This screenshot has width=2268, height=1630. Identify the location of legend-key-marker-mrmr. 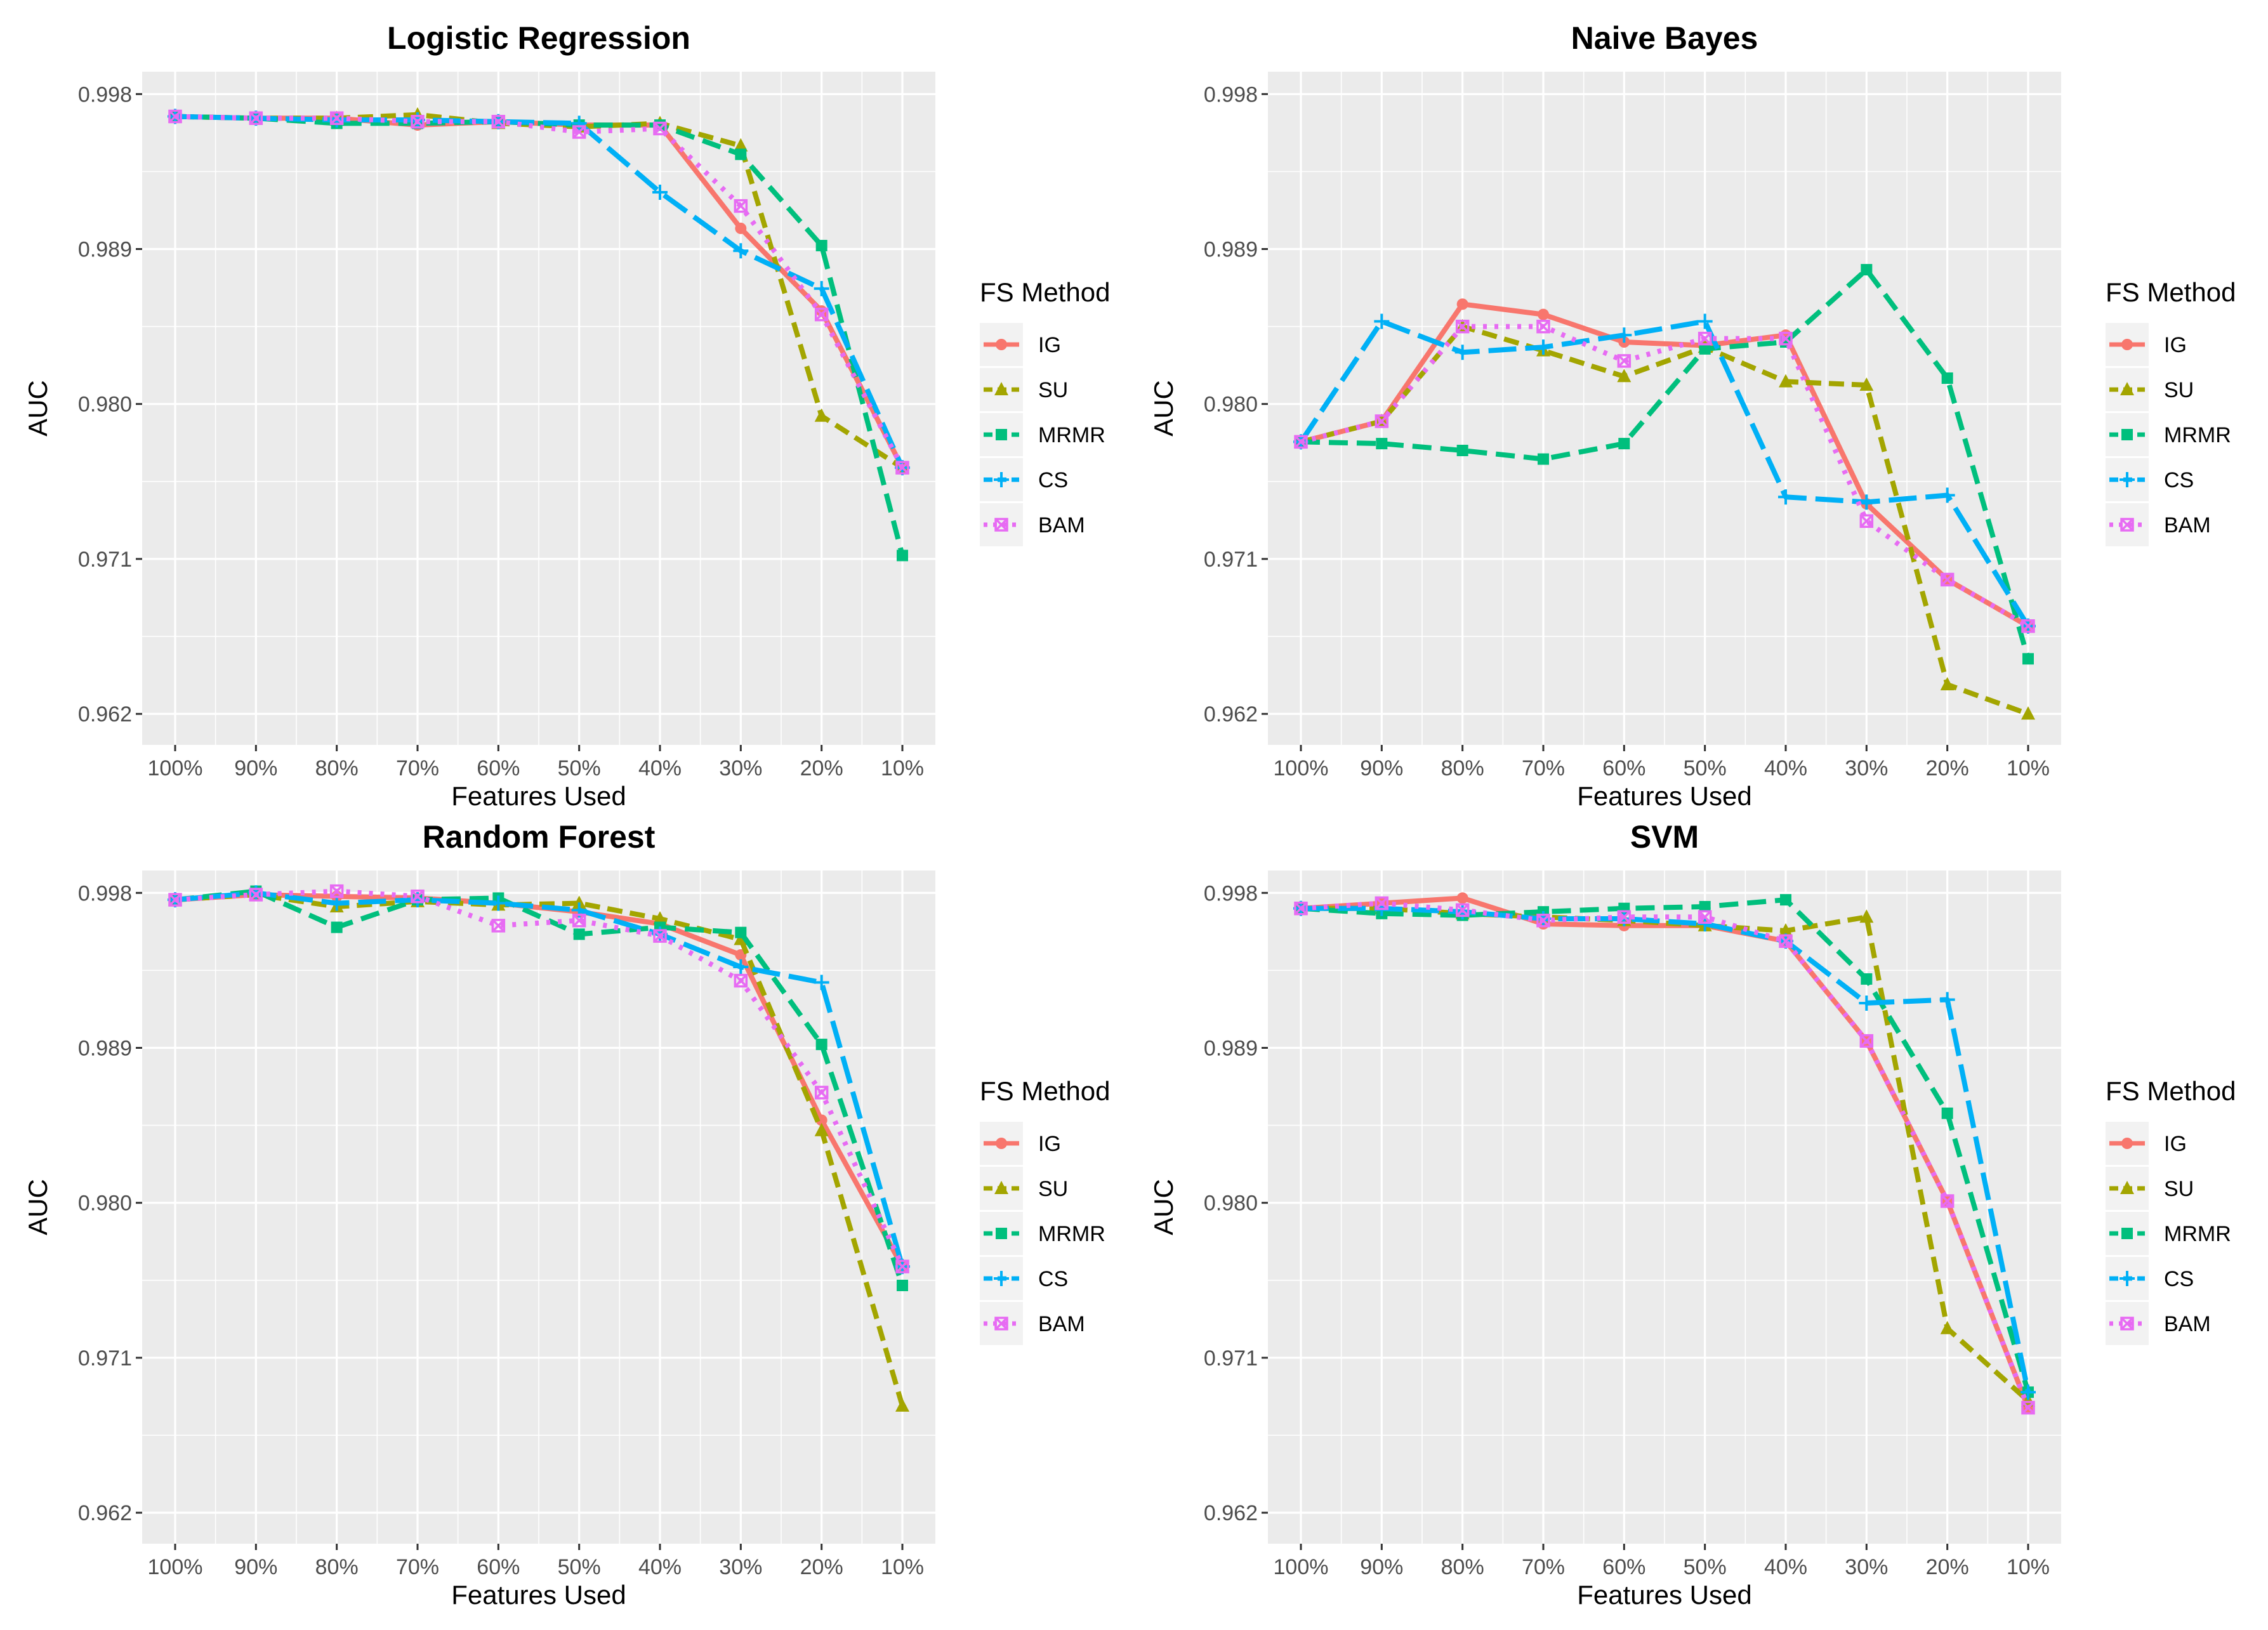
(2127, 1234).